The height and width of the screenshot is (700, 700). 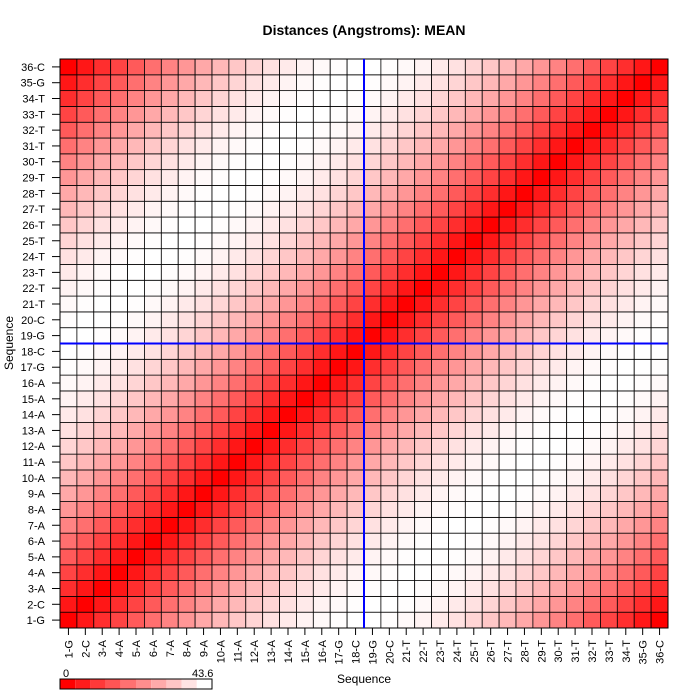 What do you see at coordinates (440, 130) in the screenshot?
I see `heatmap-cell-23-T-32-T` at bounding box center [440, 130].